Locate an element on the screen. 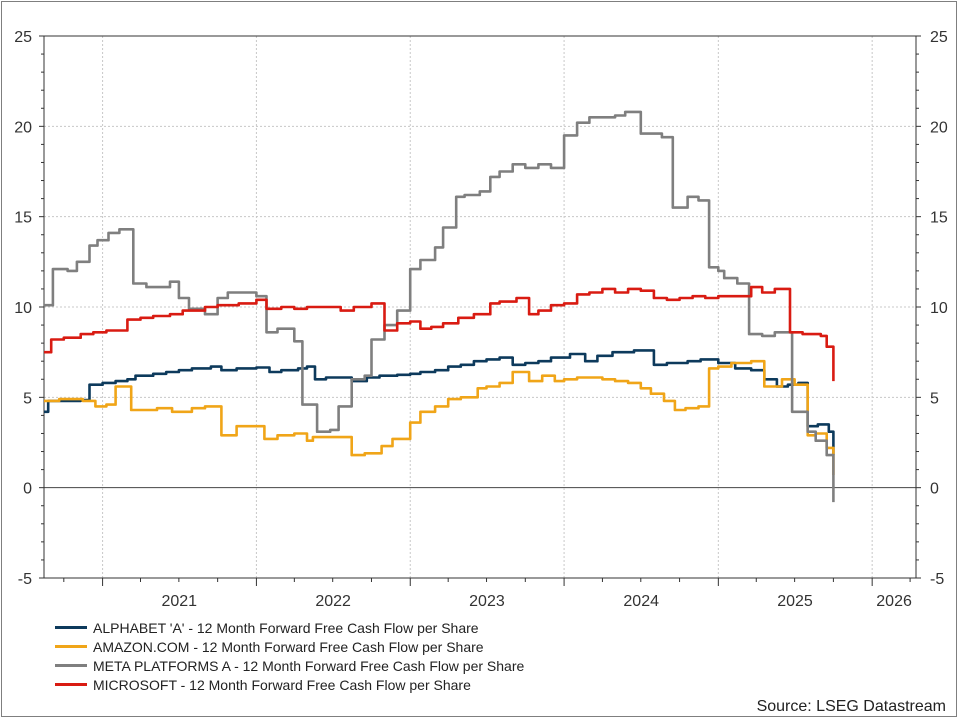 This screenshot has height=720, width=960. source-label: Source: LSEG Datastream is located at coordinates (851, 706).